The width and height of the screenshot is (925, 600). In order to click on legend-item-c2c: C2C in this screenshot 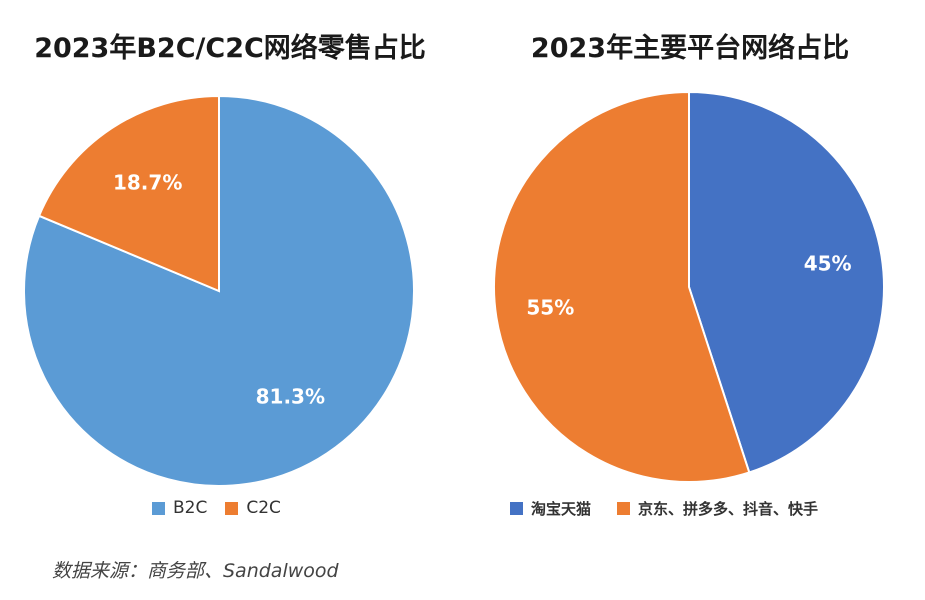, I will do `click(253, 508)`.